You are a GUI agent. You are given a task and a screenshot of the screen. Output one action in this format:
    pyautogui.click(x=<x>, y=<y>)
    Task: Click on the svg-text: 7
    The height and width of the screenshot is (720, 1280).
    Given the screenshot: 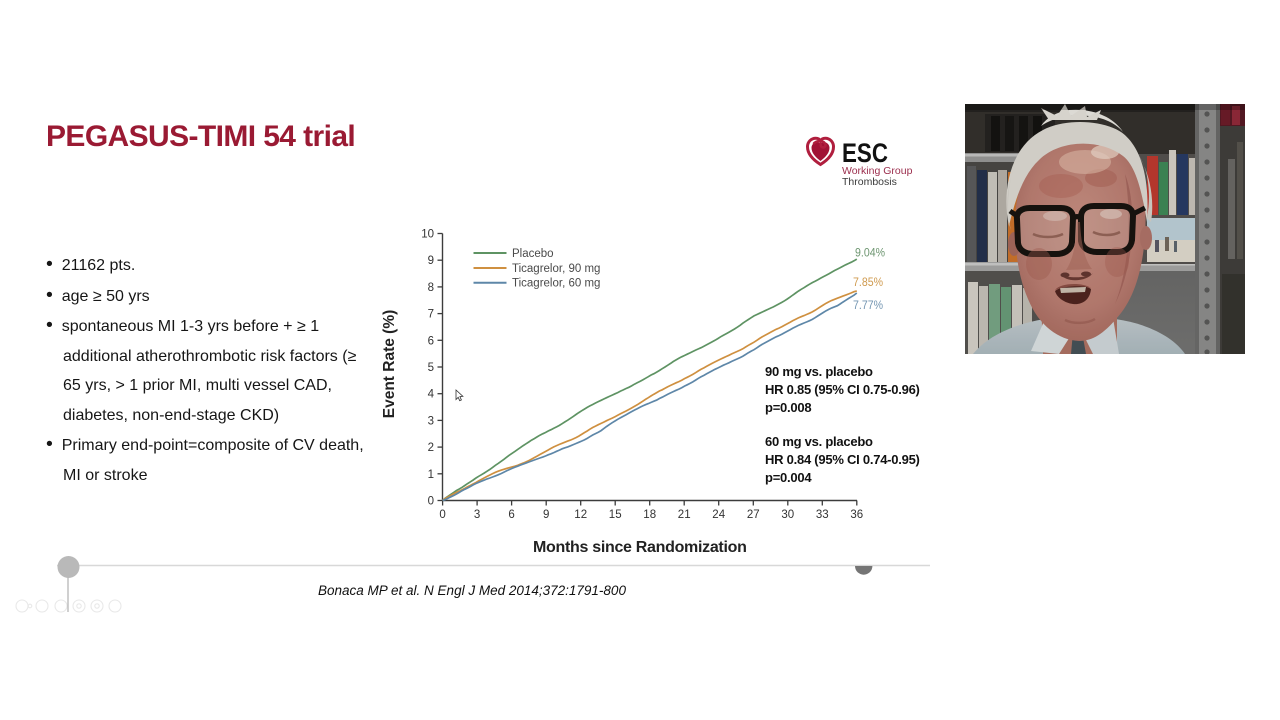 What is the action you would take?
    pyautogui.click(x=431, y=315)
    